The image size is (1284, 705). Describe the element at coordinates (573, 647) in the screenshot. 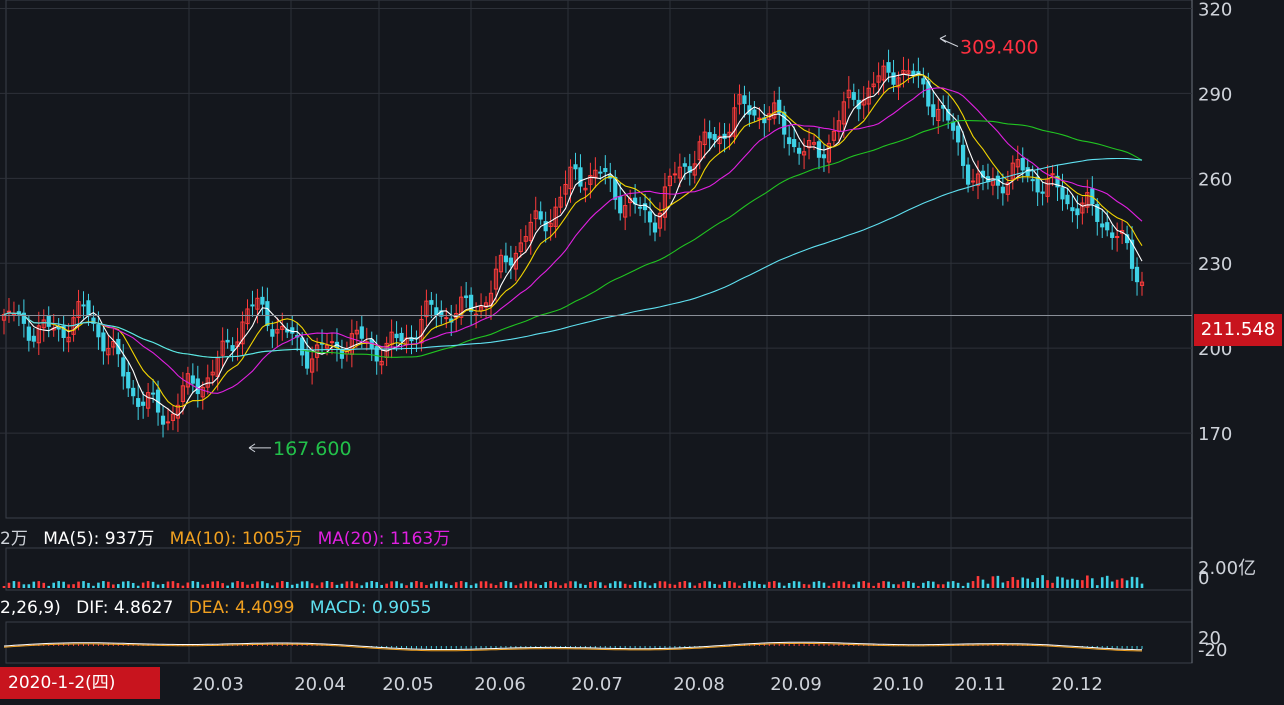

I see `dea-line` at that location.